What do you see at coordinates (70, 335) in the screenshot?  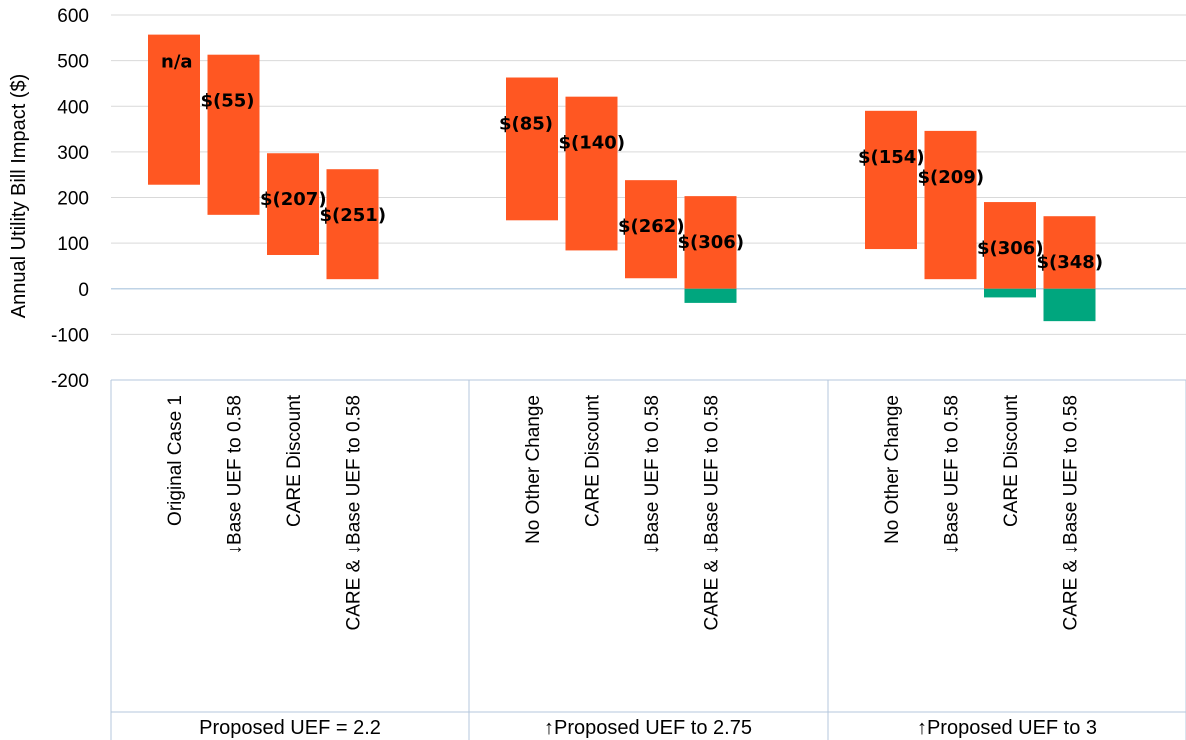 I see `y-tick-label: -100` at bounding box center [70, 335].